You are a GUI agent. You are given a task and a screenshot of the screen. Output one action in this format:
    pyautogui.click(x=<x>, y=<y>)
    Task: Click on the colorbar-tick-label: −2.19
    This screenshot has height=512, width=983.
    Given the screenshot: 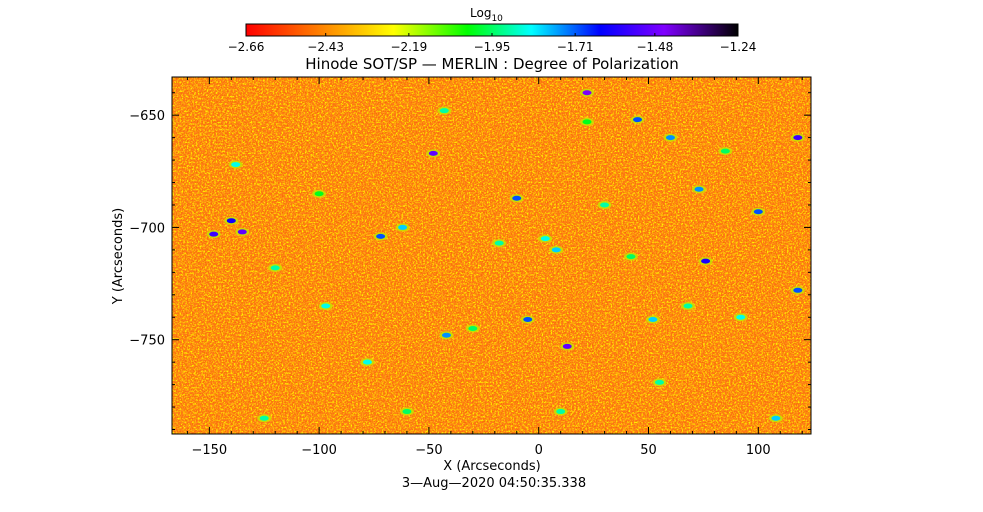 What is the action you would take?
    pyautogui.click(x=408, y=47)
    